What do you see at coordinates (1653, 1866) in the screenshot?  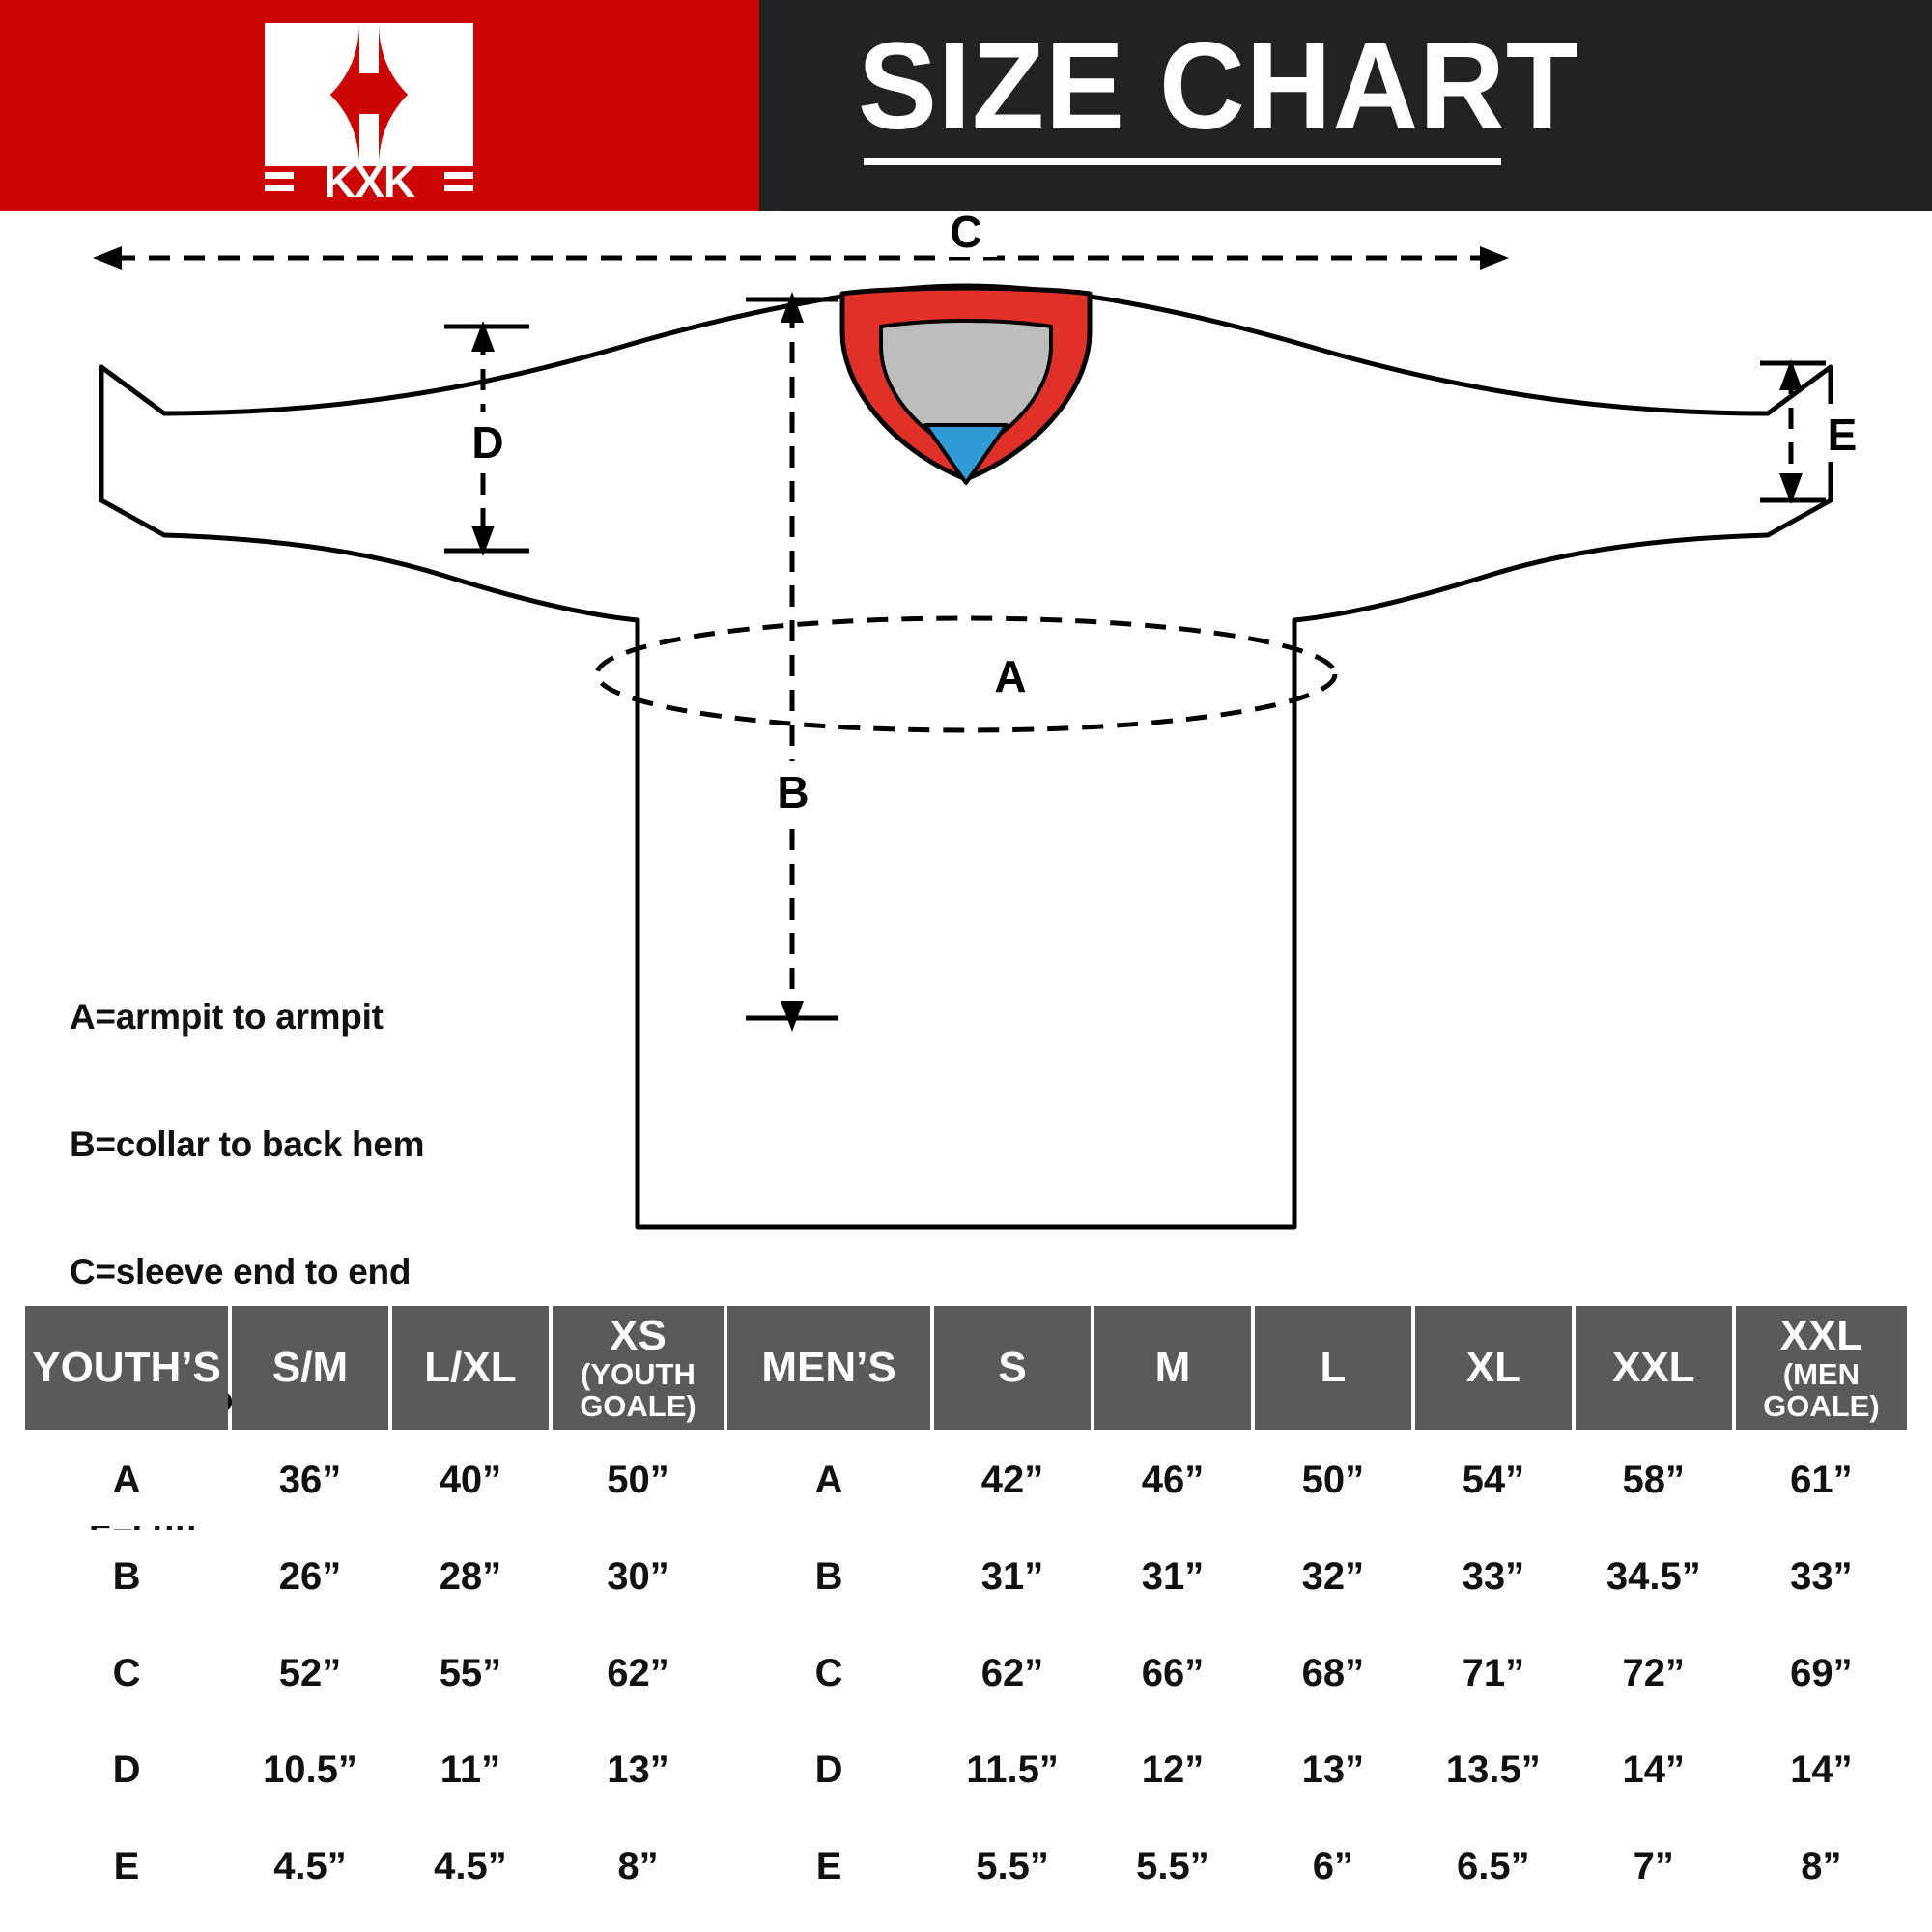 I see `cell-men-e-xxl: 7”` at bounding box center [1653, 1866].